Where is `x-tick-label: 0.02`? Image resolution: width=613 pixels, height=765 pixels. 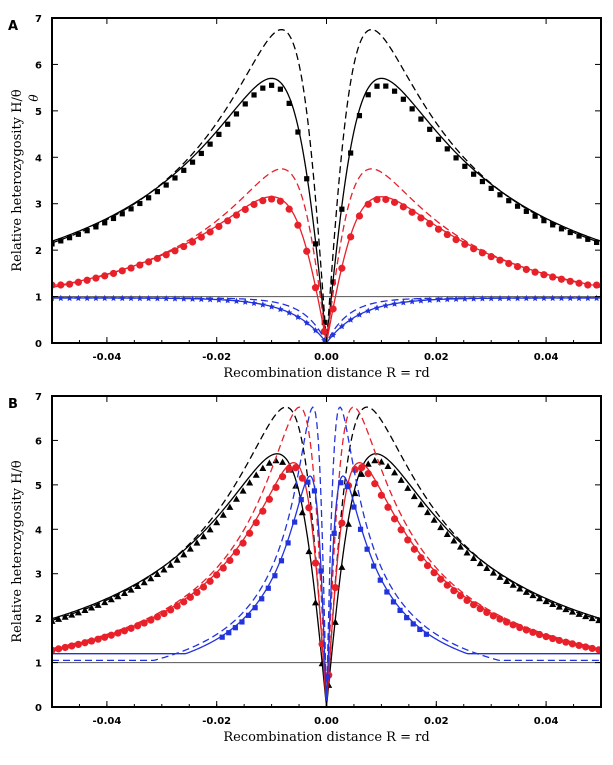 x-tick-label: 0.02 is located at coordinates (436, 357).